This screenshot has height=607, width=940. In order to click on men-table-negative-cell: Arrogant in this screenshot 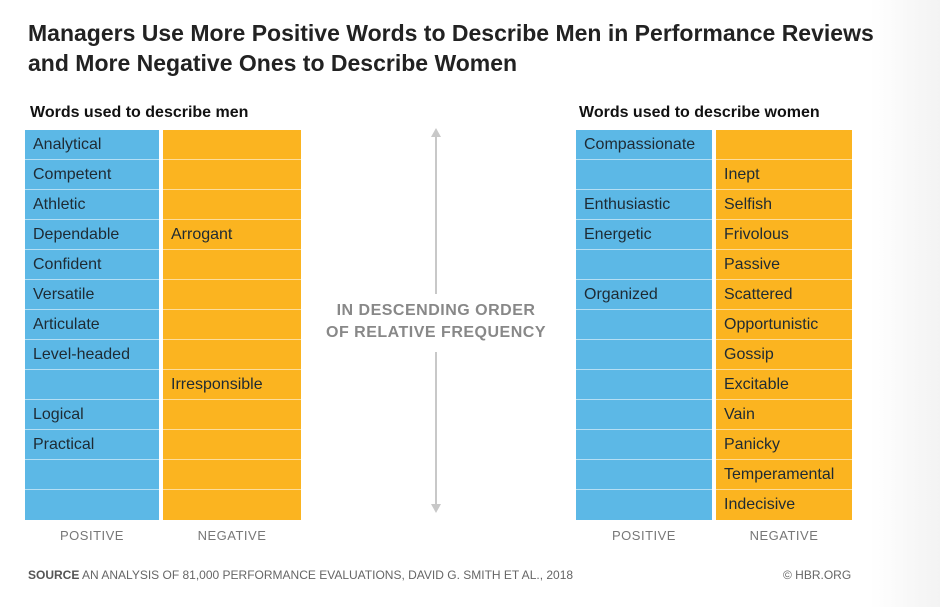, I will do `click(232, 235)`.